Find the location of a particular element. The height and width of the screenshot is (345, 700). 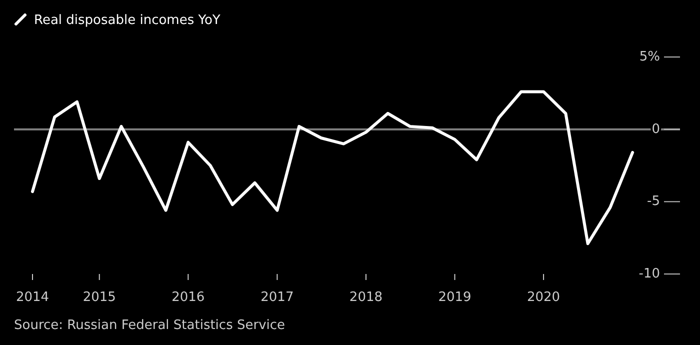

x-tick-label: 2017 is located at coordinates (277, 297).